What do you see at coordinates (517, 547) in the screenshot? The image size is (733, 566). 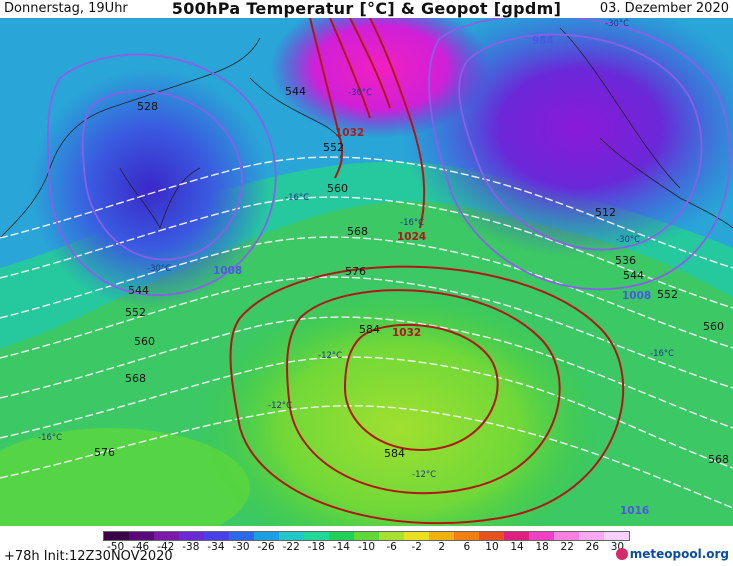 I see `colorbar-tick-label: 14` at bounding box center [517, 547].